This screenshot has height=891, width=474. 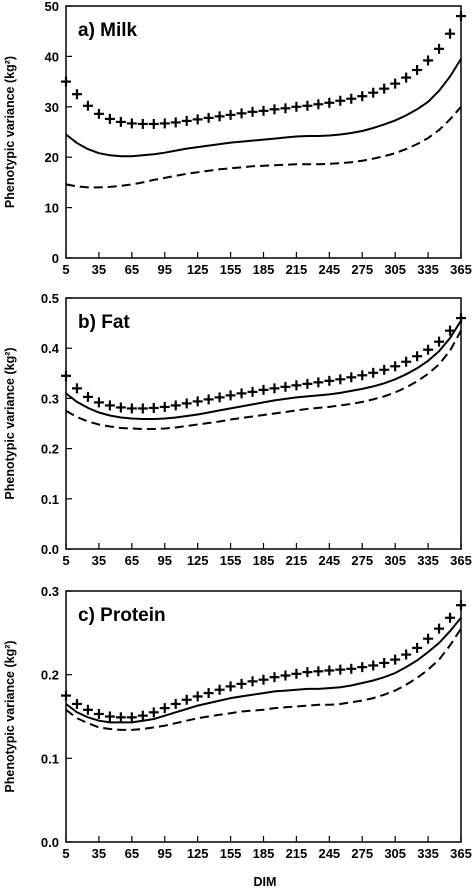 What do you see at coordinates (263, 363) in the screenshot?
I see `panel-2-series-plus` at bounding box center [263, 363].